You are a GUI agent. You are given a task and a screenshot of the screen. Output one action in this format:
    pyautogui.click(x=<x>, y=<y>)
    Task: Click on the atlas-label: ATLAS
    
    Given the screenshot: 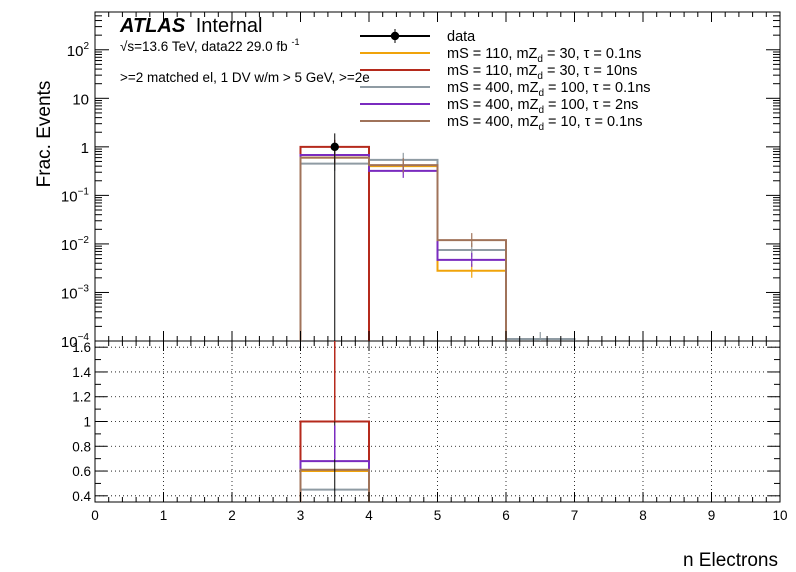 What is the action you would take?
    pyautogui.click(x=152, y=26)
    